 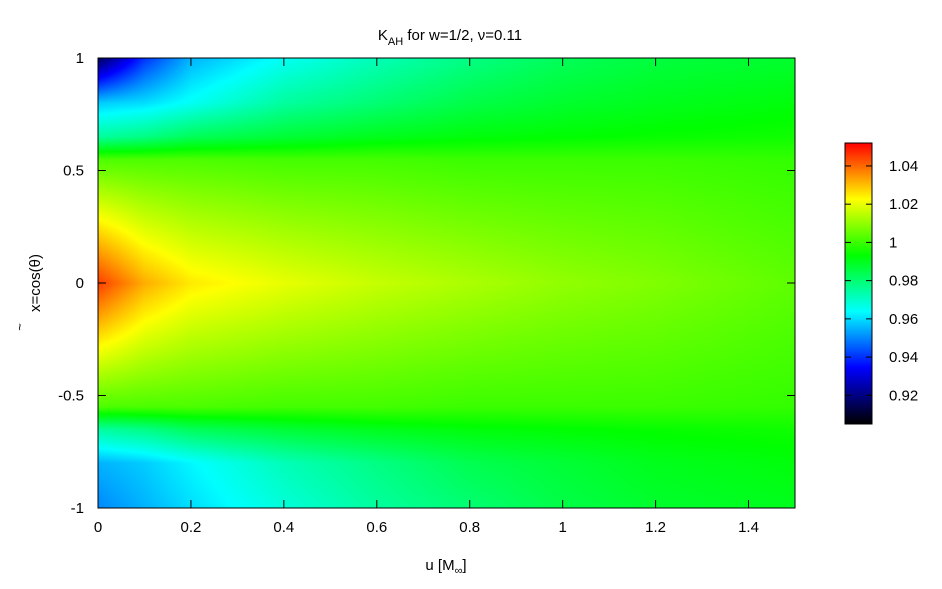 What do you see at coordinates (395, 42) in the screenshot?
I see `chart-title-subscript: AH` at bounding box center [395, 42].